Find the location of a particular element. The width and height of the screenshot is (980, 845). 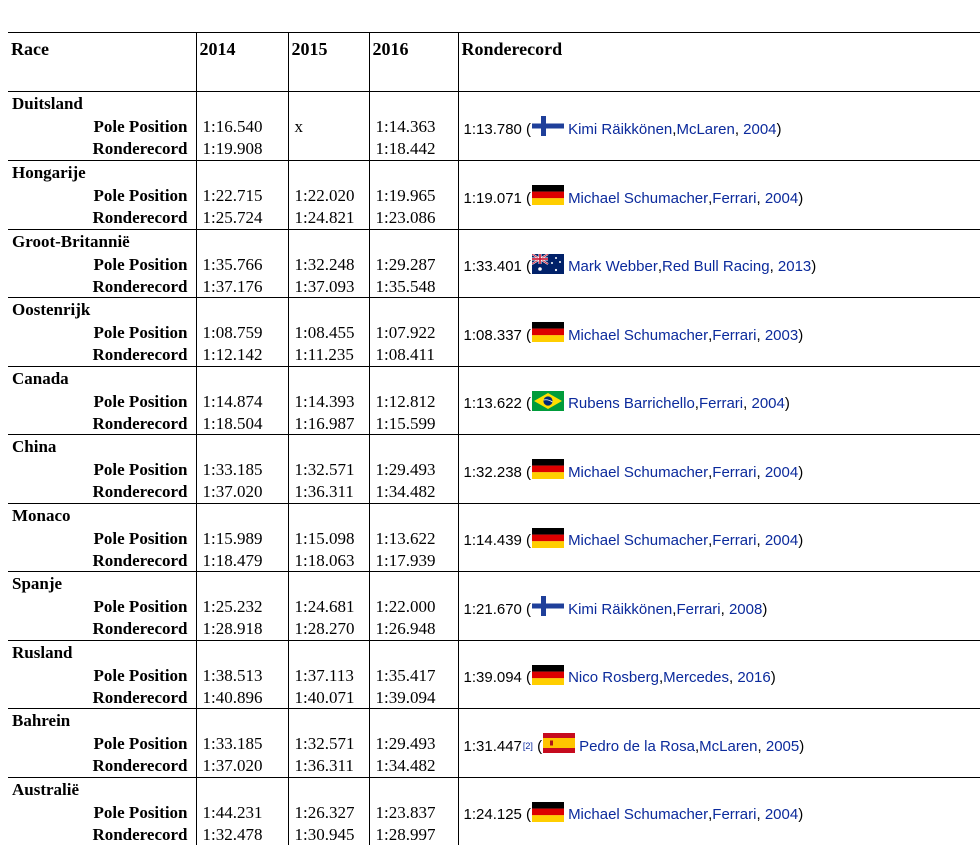

cell-2014: 1:25.232 1:28.918 is located at coordinates (241, 605).